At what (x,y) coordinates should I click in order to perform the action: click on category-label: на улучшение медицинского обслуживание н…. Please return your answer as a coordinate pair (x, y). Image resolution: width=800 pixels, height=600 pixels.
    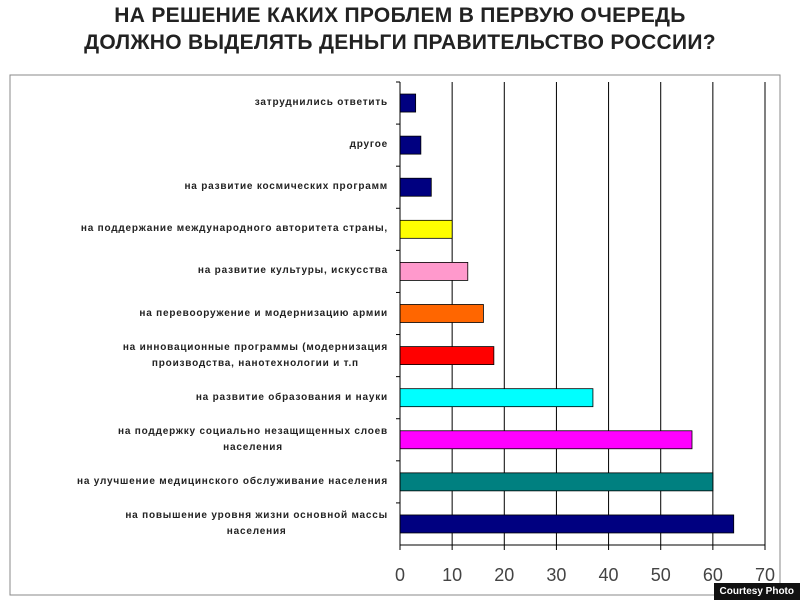
    Looking at the image, I should click on (232, 481).